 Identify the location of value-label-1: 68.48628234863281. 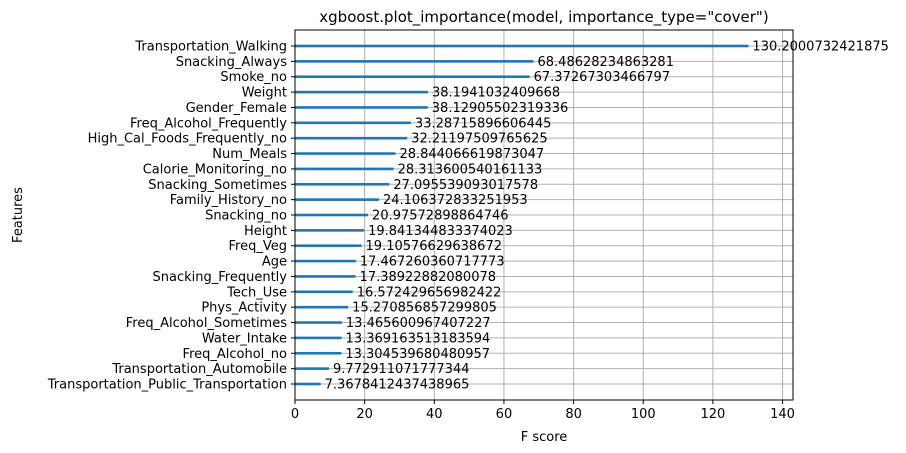
(606, 62).